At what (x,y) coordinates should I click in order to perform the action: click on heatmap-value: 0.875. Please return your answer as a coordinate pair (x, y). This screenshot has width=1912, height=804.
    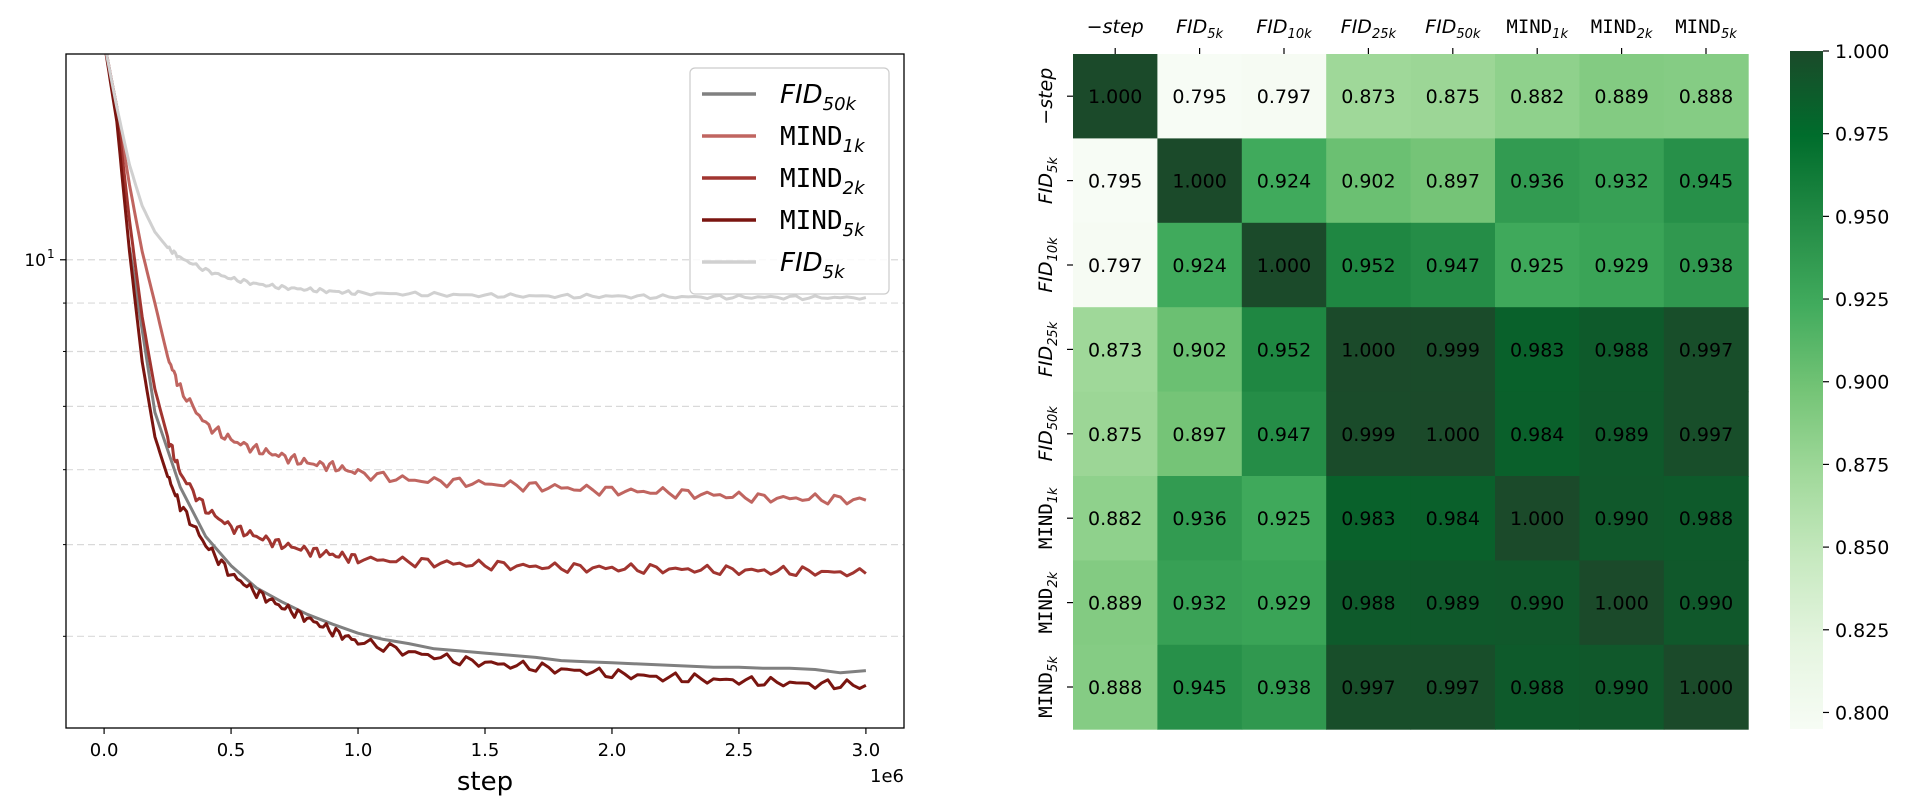
    Looking at the image, I should click on (1115, 435).